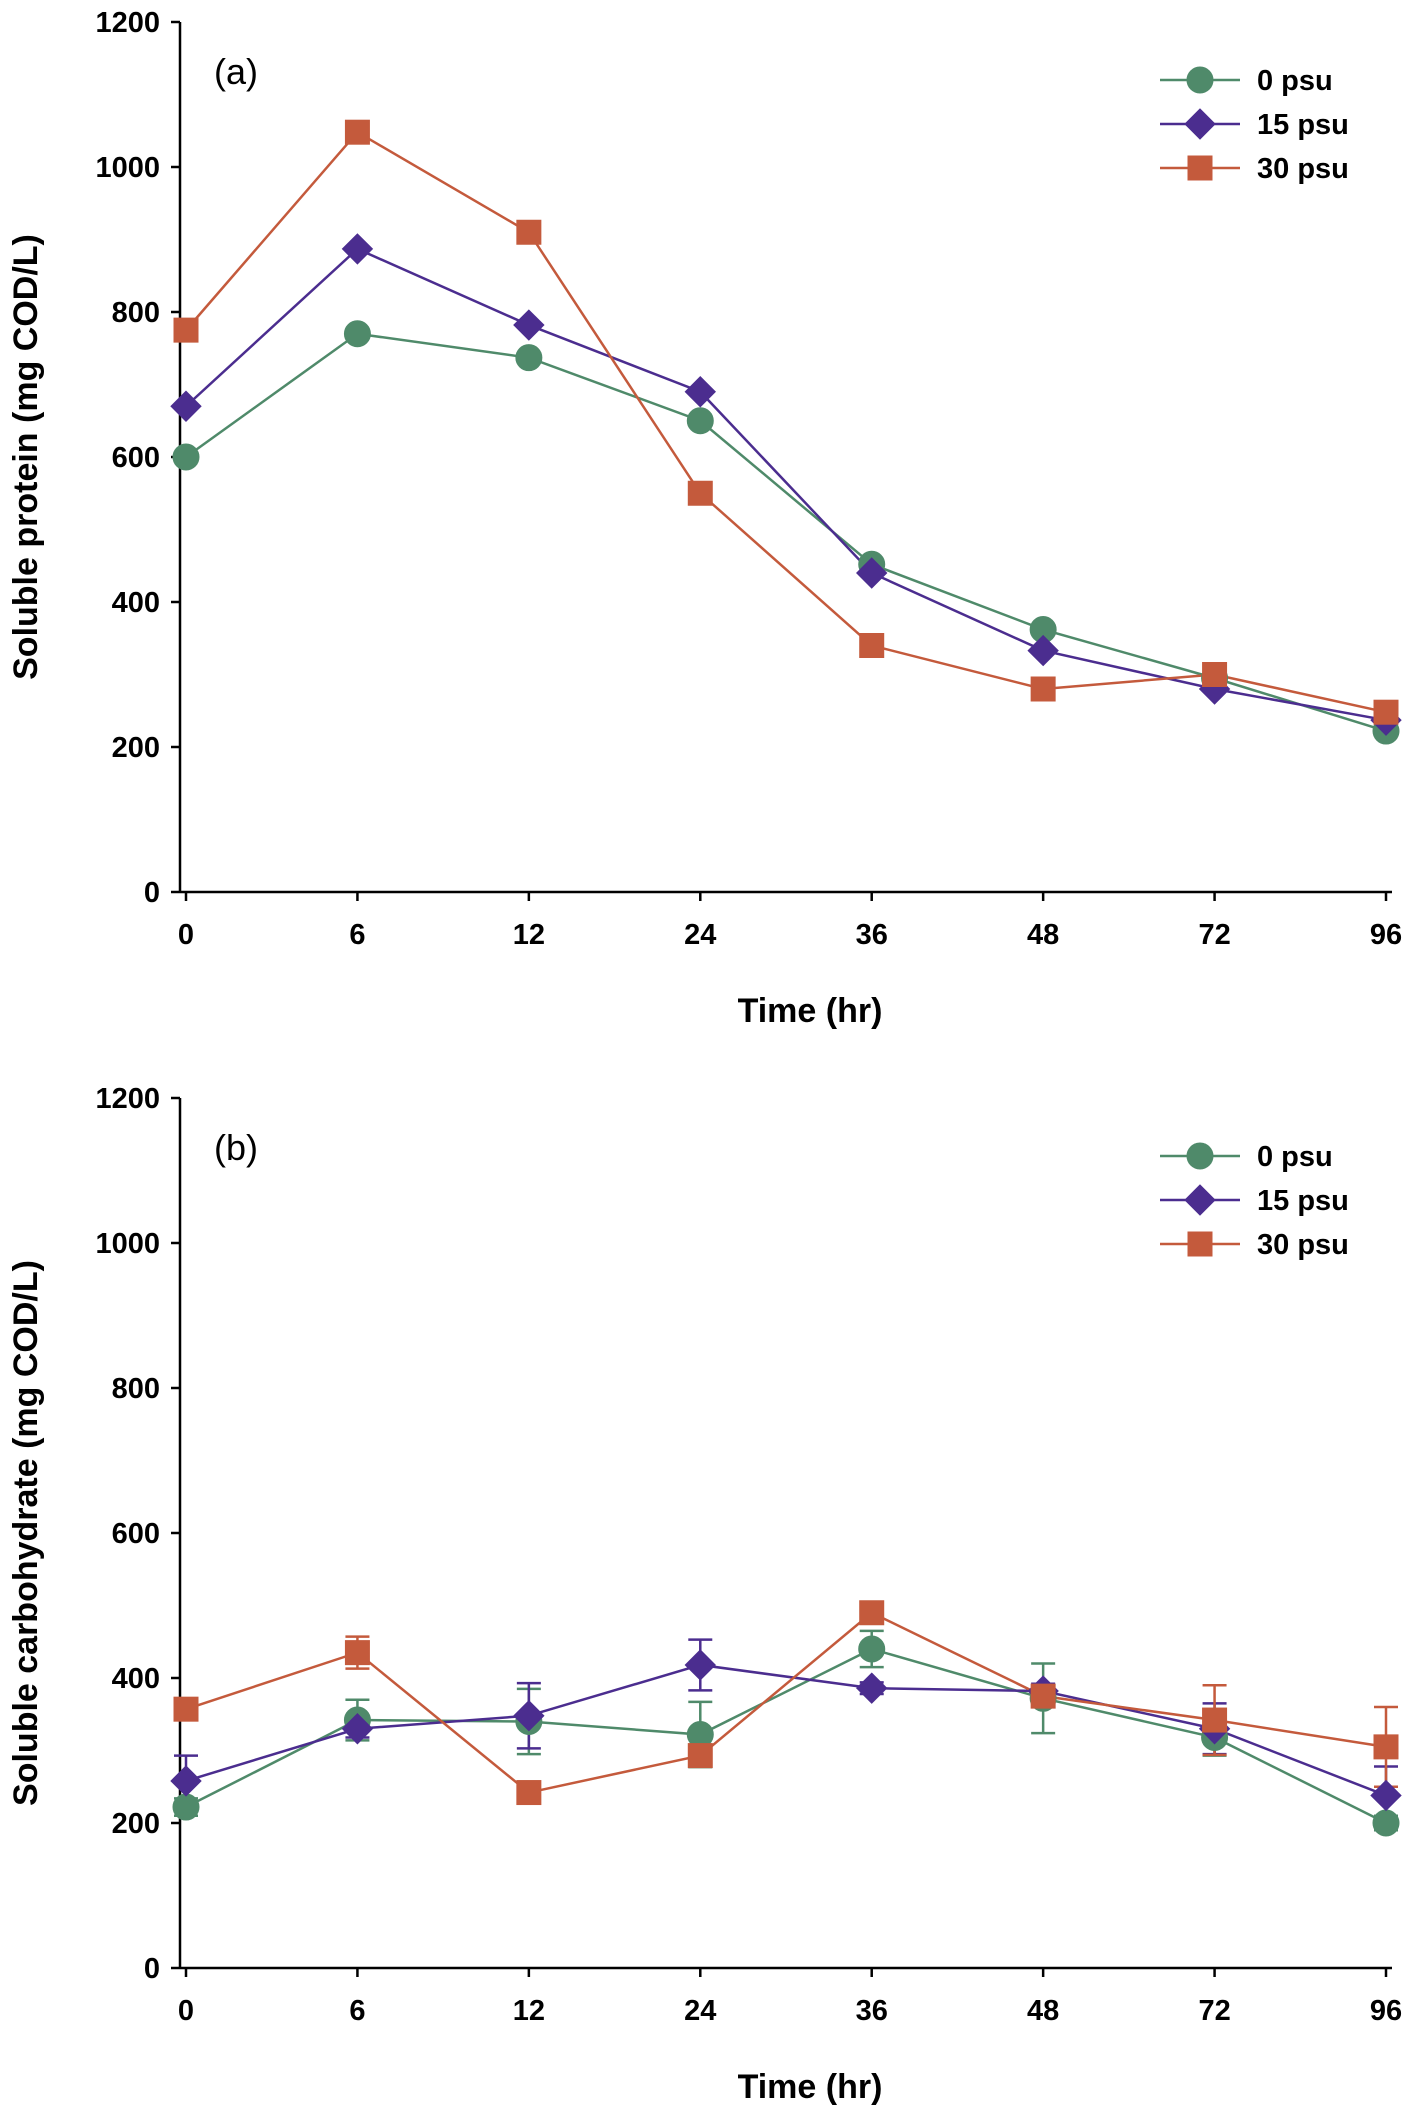  Describe the element at coordinates (26, 1533) in the screenshot. I see `y-axis-title: Soluble carbohydrate (mg COD/L)` at that location.